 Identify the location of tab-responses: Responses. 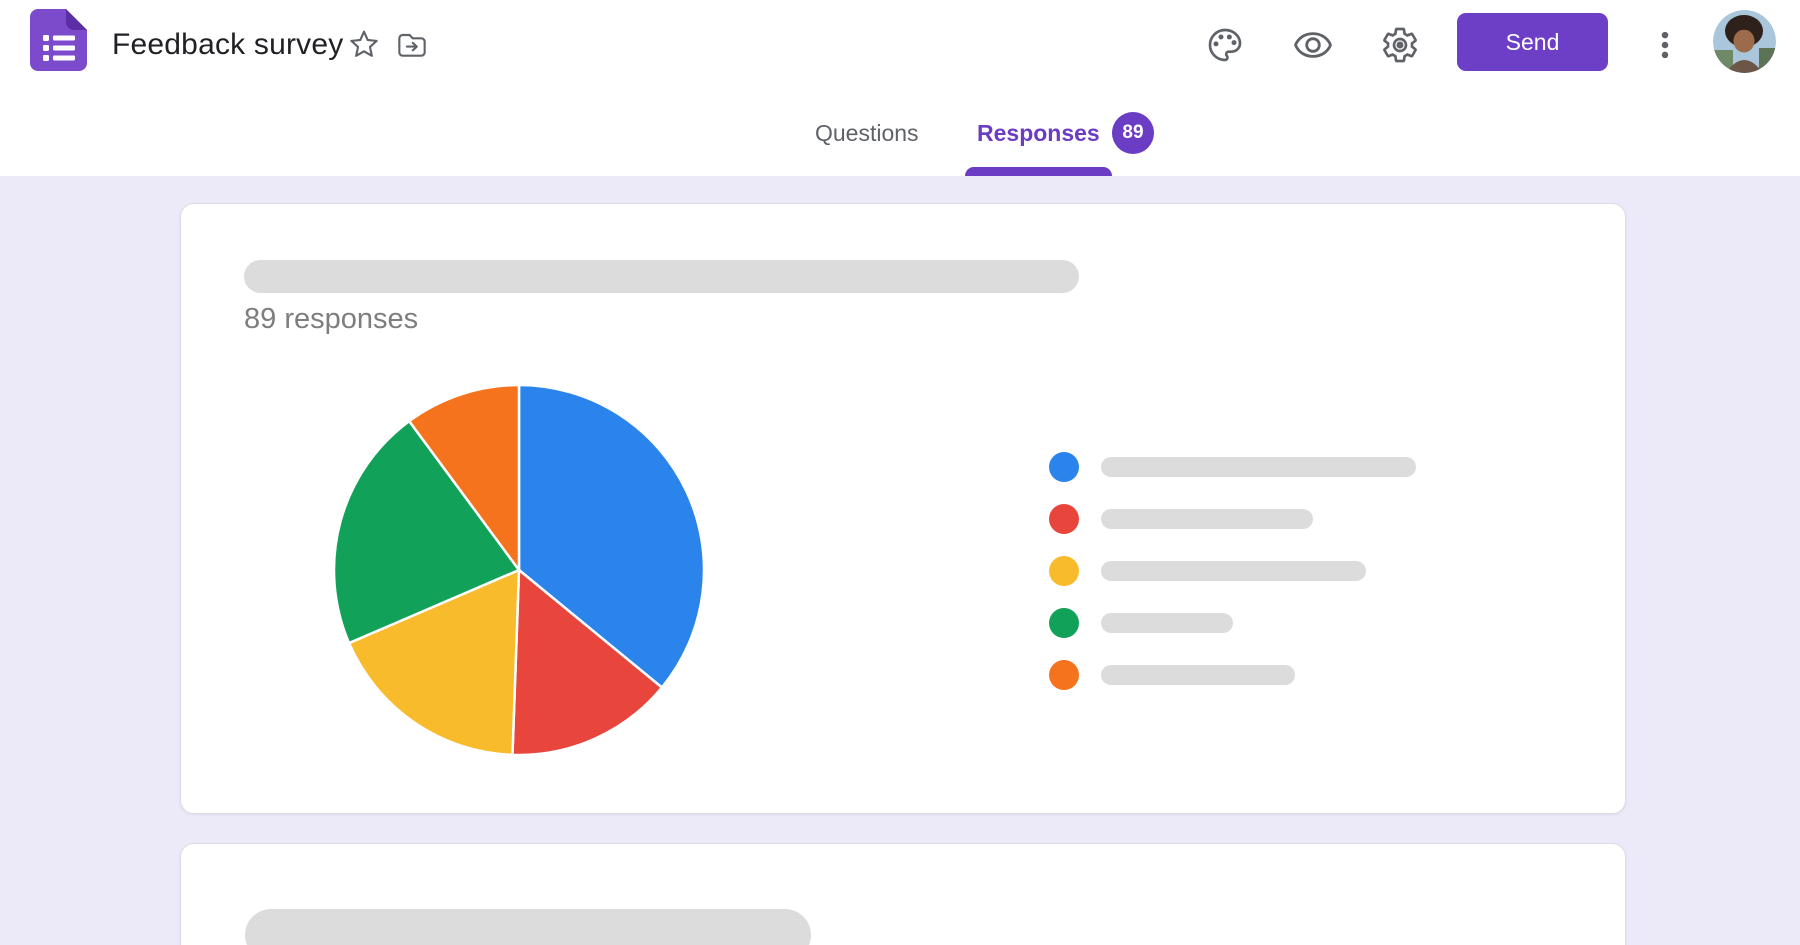
(1038, 133).